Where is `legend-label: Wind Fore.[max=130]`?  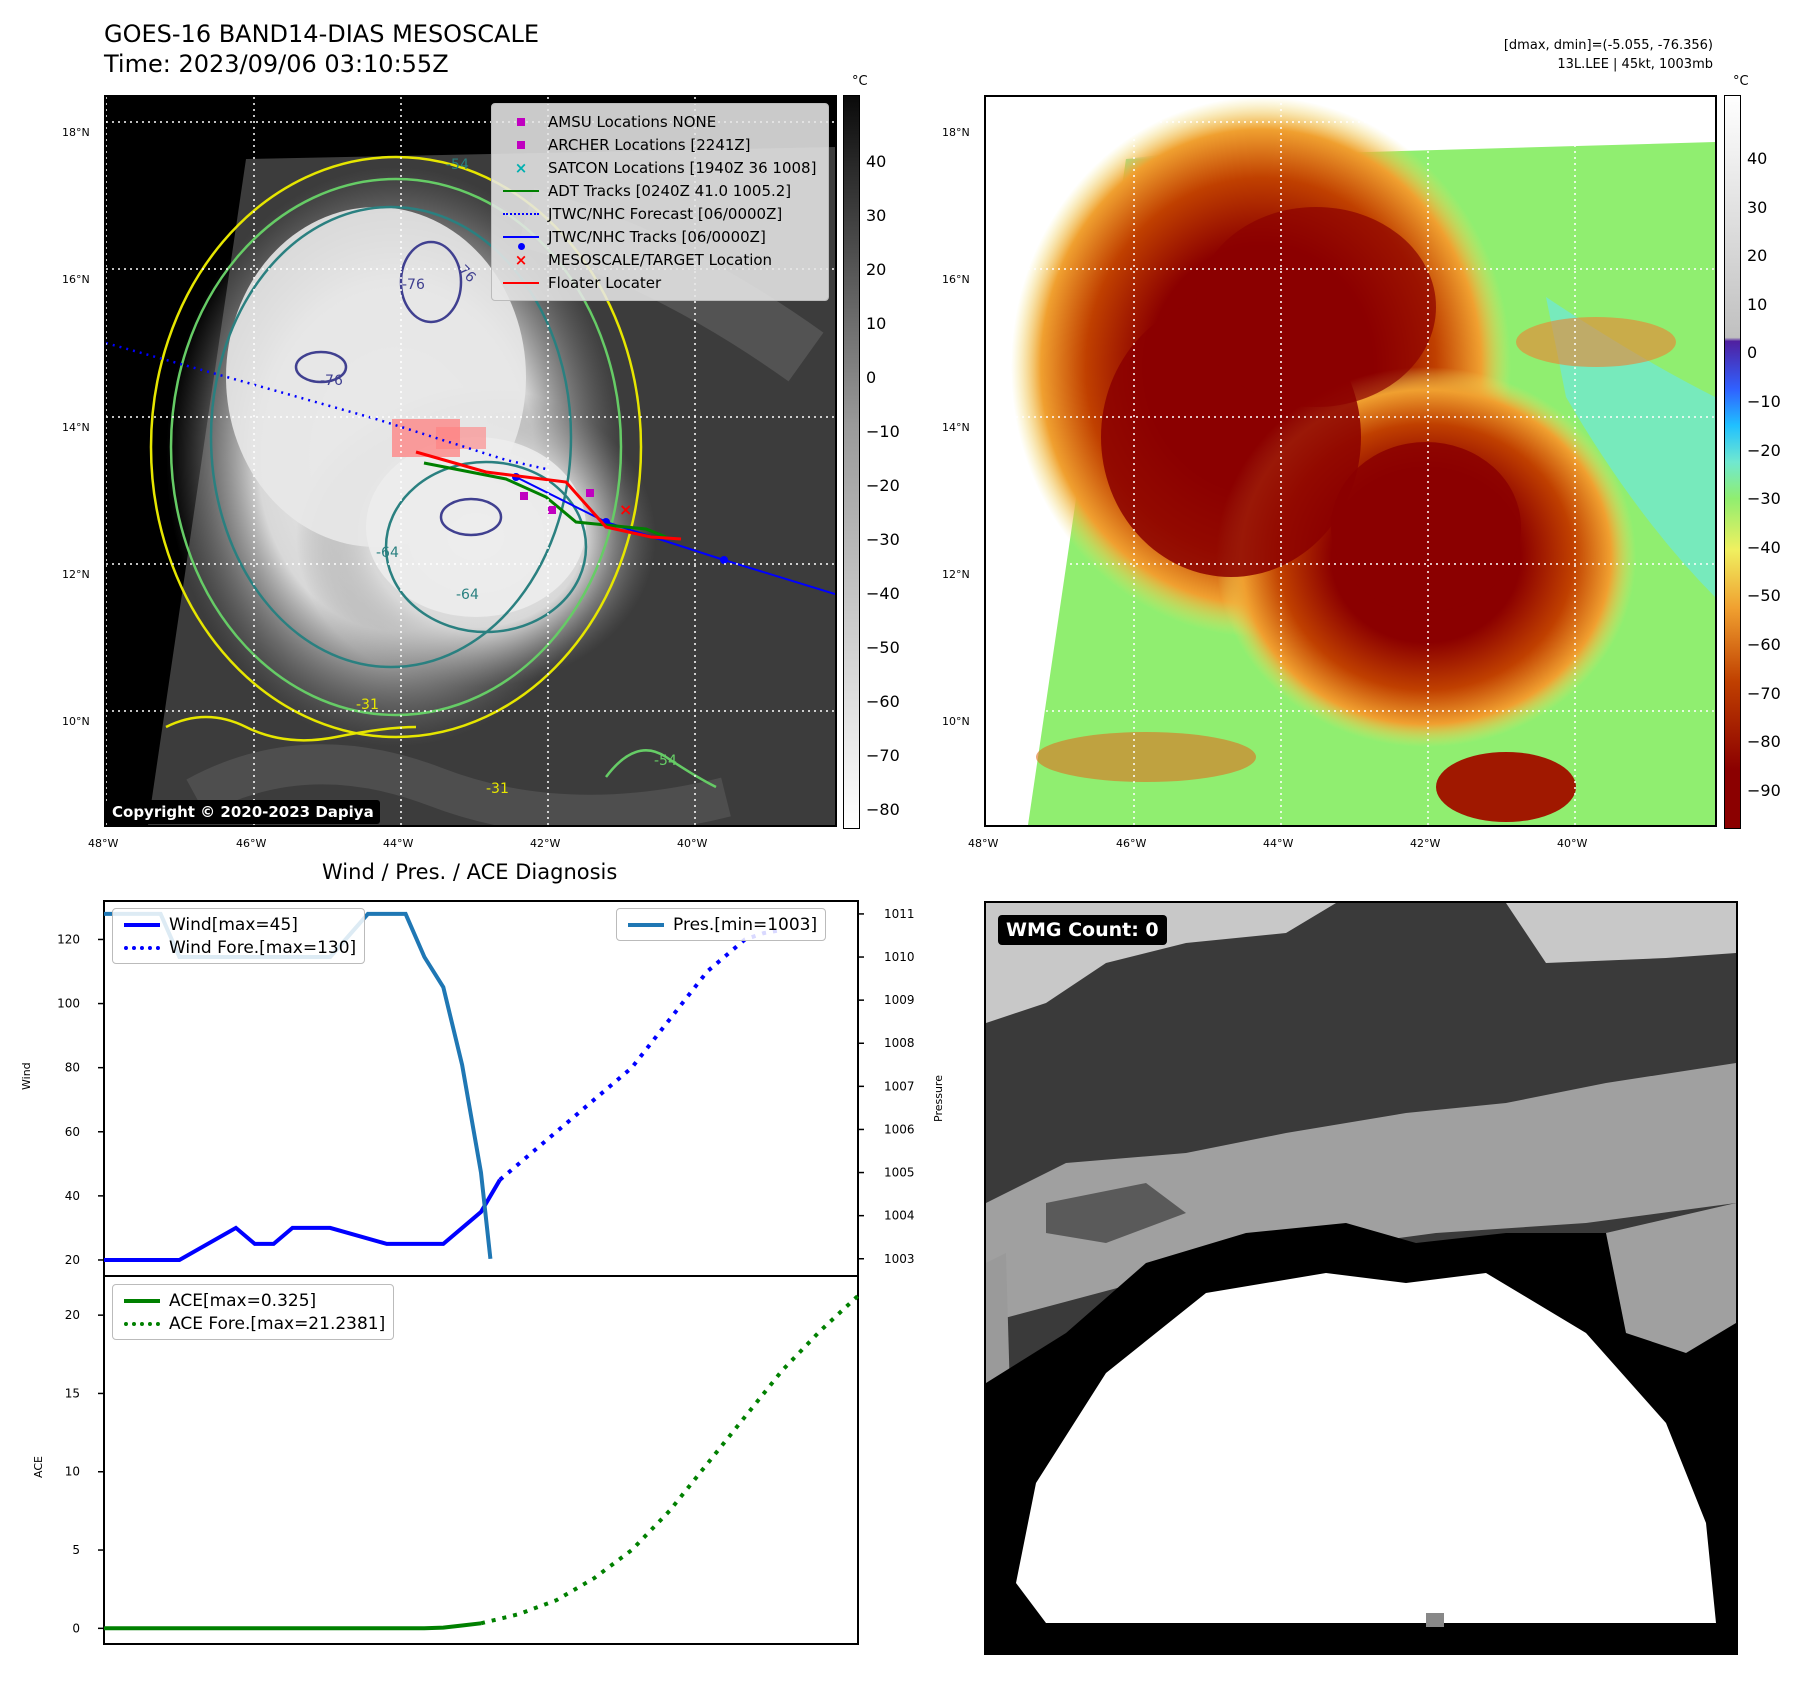
legend-label: Wind Fore.[max=130] is located at coordinates (263, 947).